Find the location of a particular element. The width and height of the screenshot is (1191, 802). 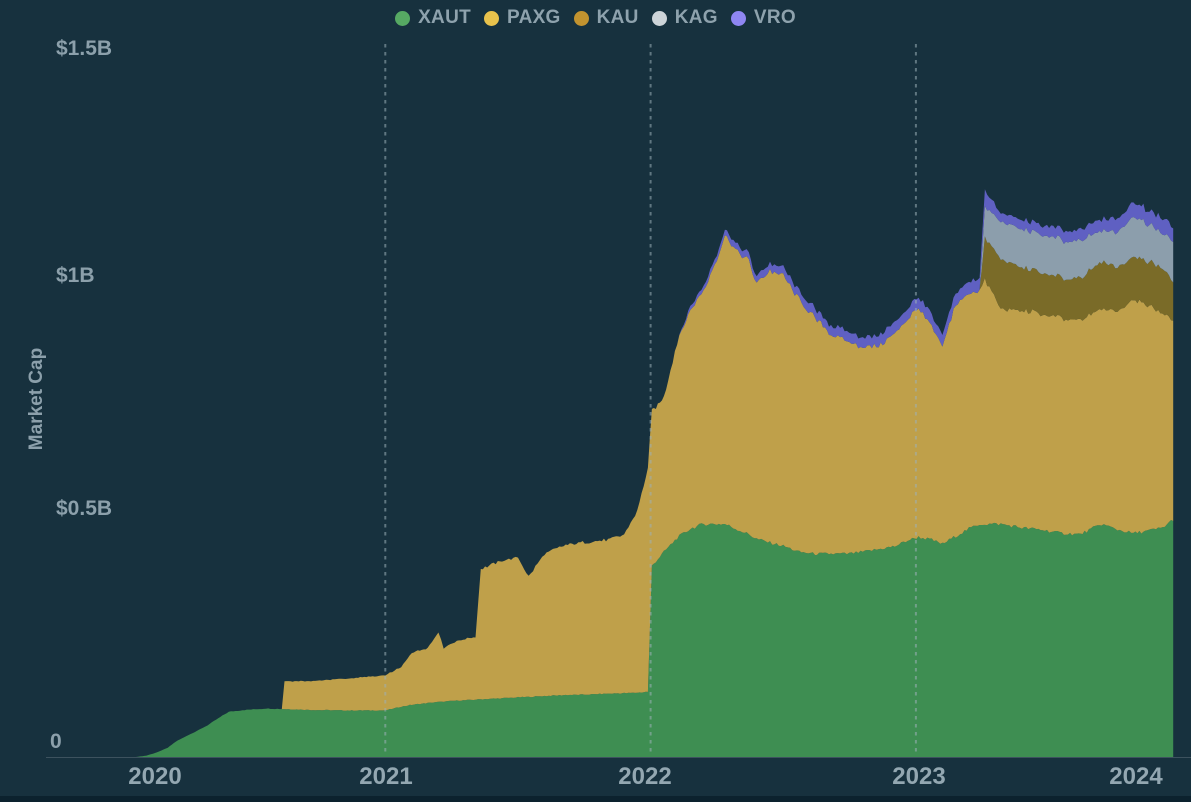

legend-item-kag: KAG is located at coordinates (684, 18).